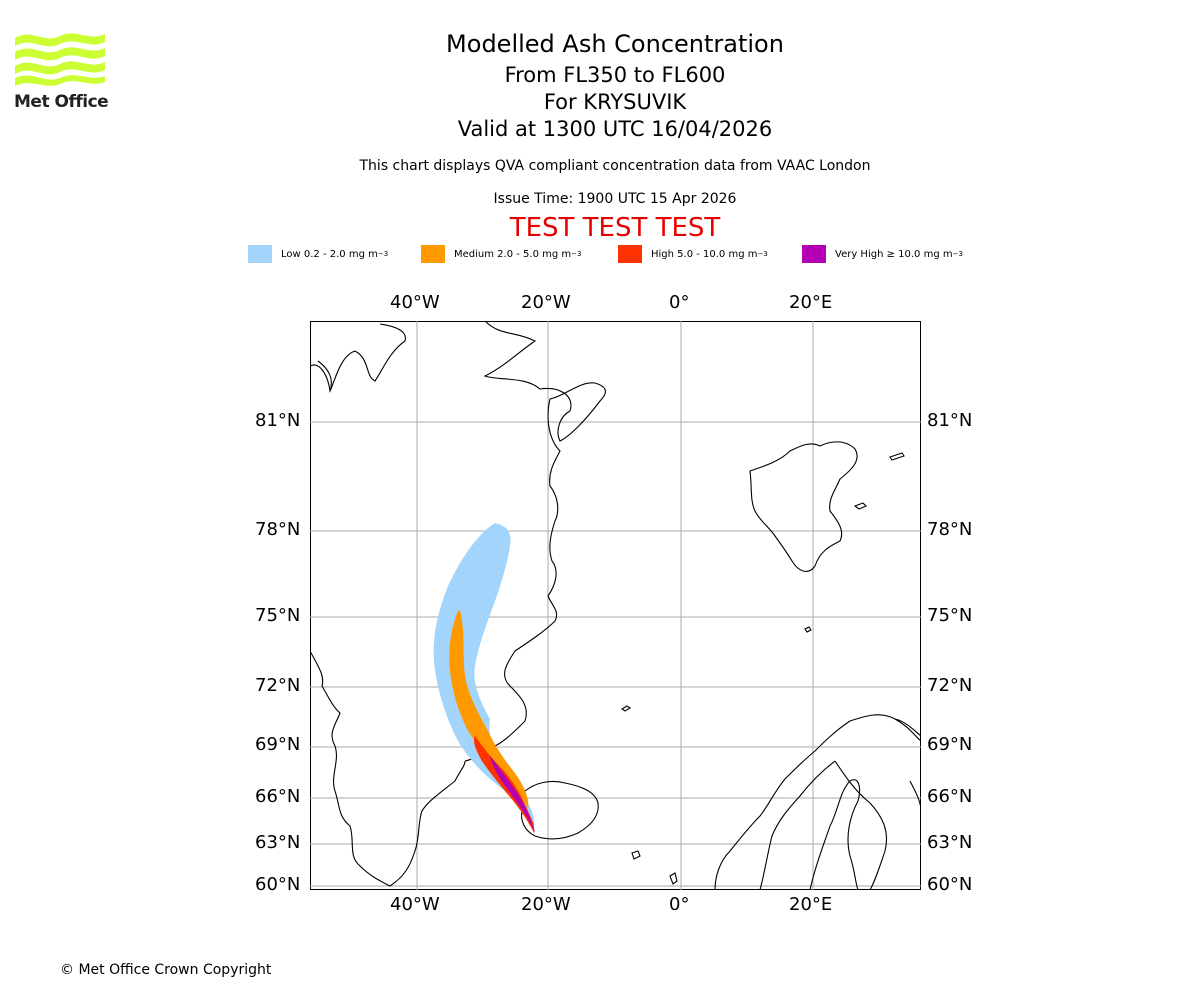  I want to click on legend-item-very-high: Very High ≥ 10.0 mg m −3, so click(882, 254).